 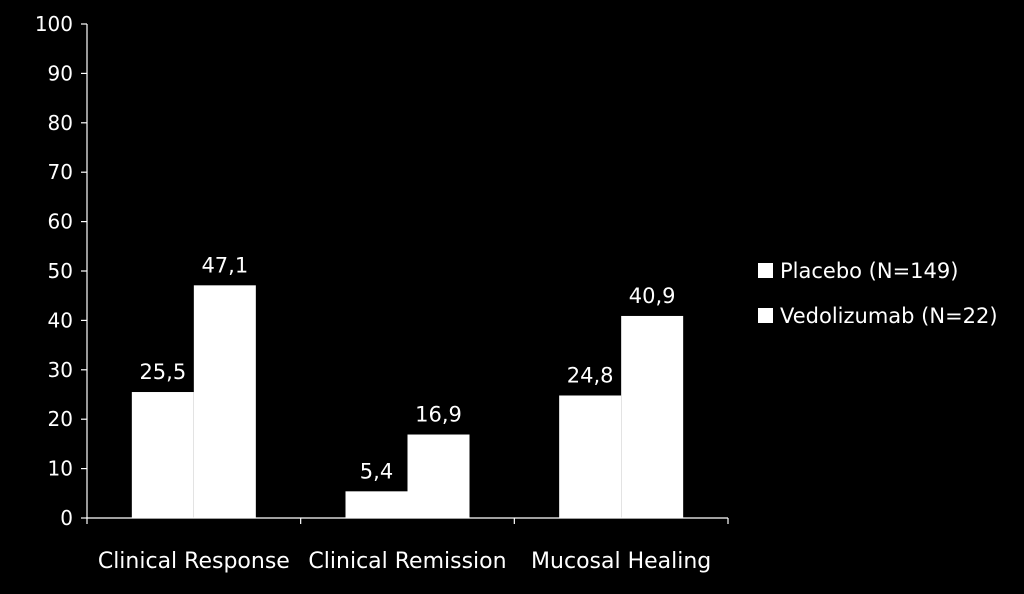 What do you see at coordinates (60, 469) in the screenshot?
I see `y-tick-label: 10` at bounding box center [60, 469].